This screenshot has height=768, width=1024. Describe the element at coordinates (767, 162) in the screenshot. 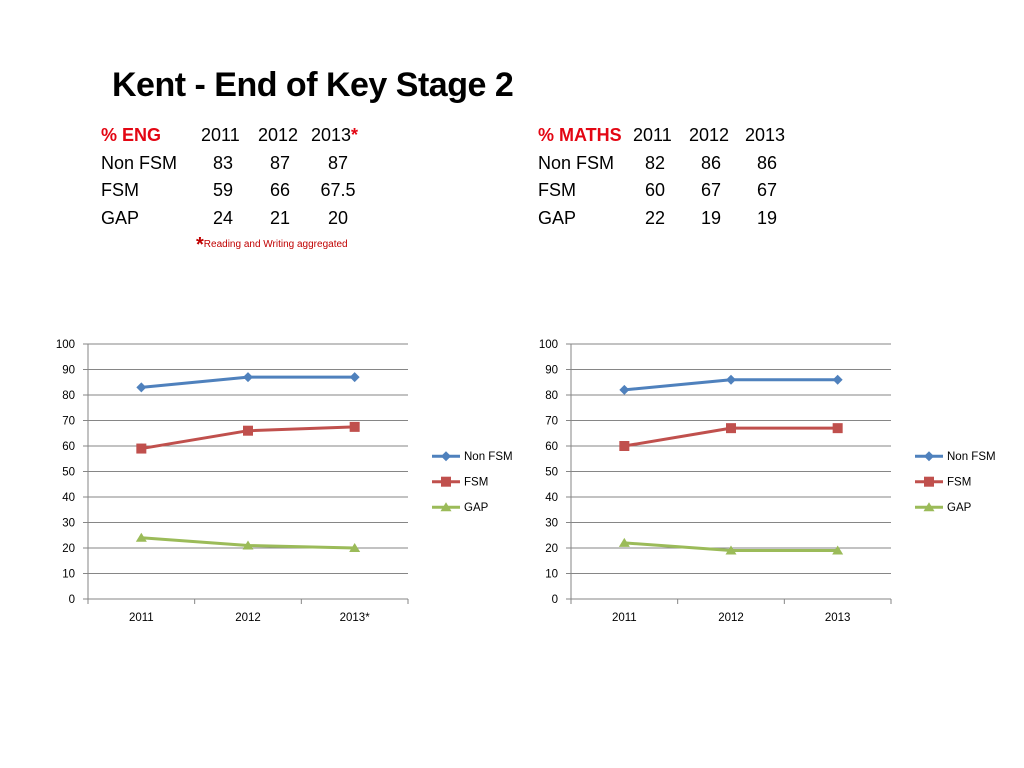

I see `cell-2013: 86` at that location.